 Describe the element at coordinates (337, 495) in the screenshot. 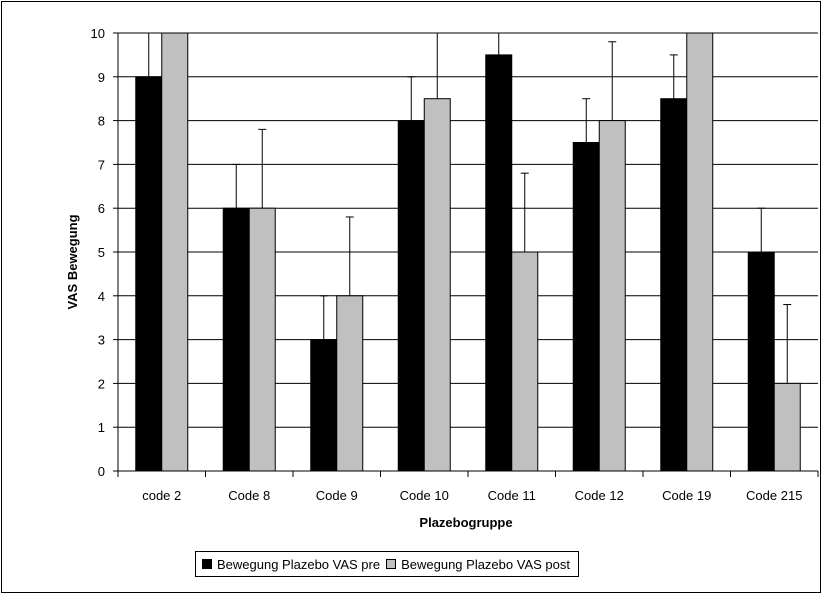

I see `x-tick-label-3: Code 9` at that location.